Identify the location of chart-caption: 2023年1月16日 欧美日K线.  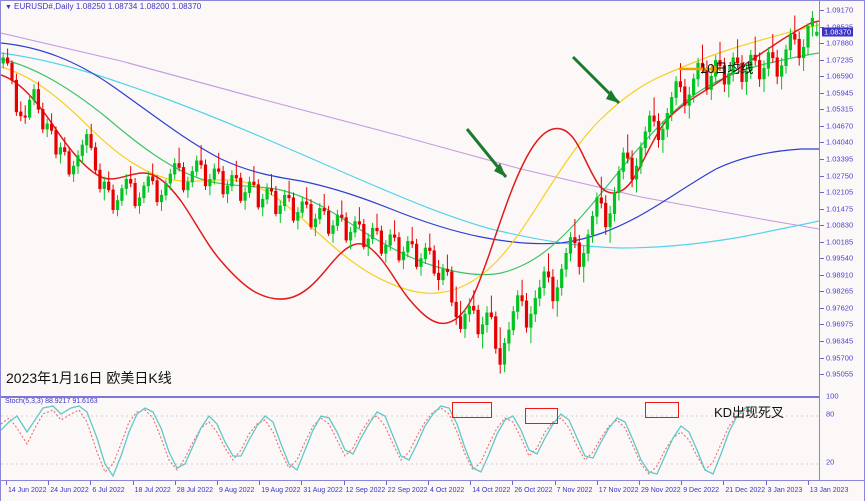
(89, 378).